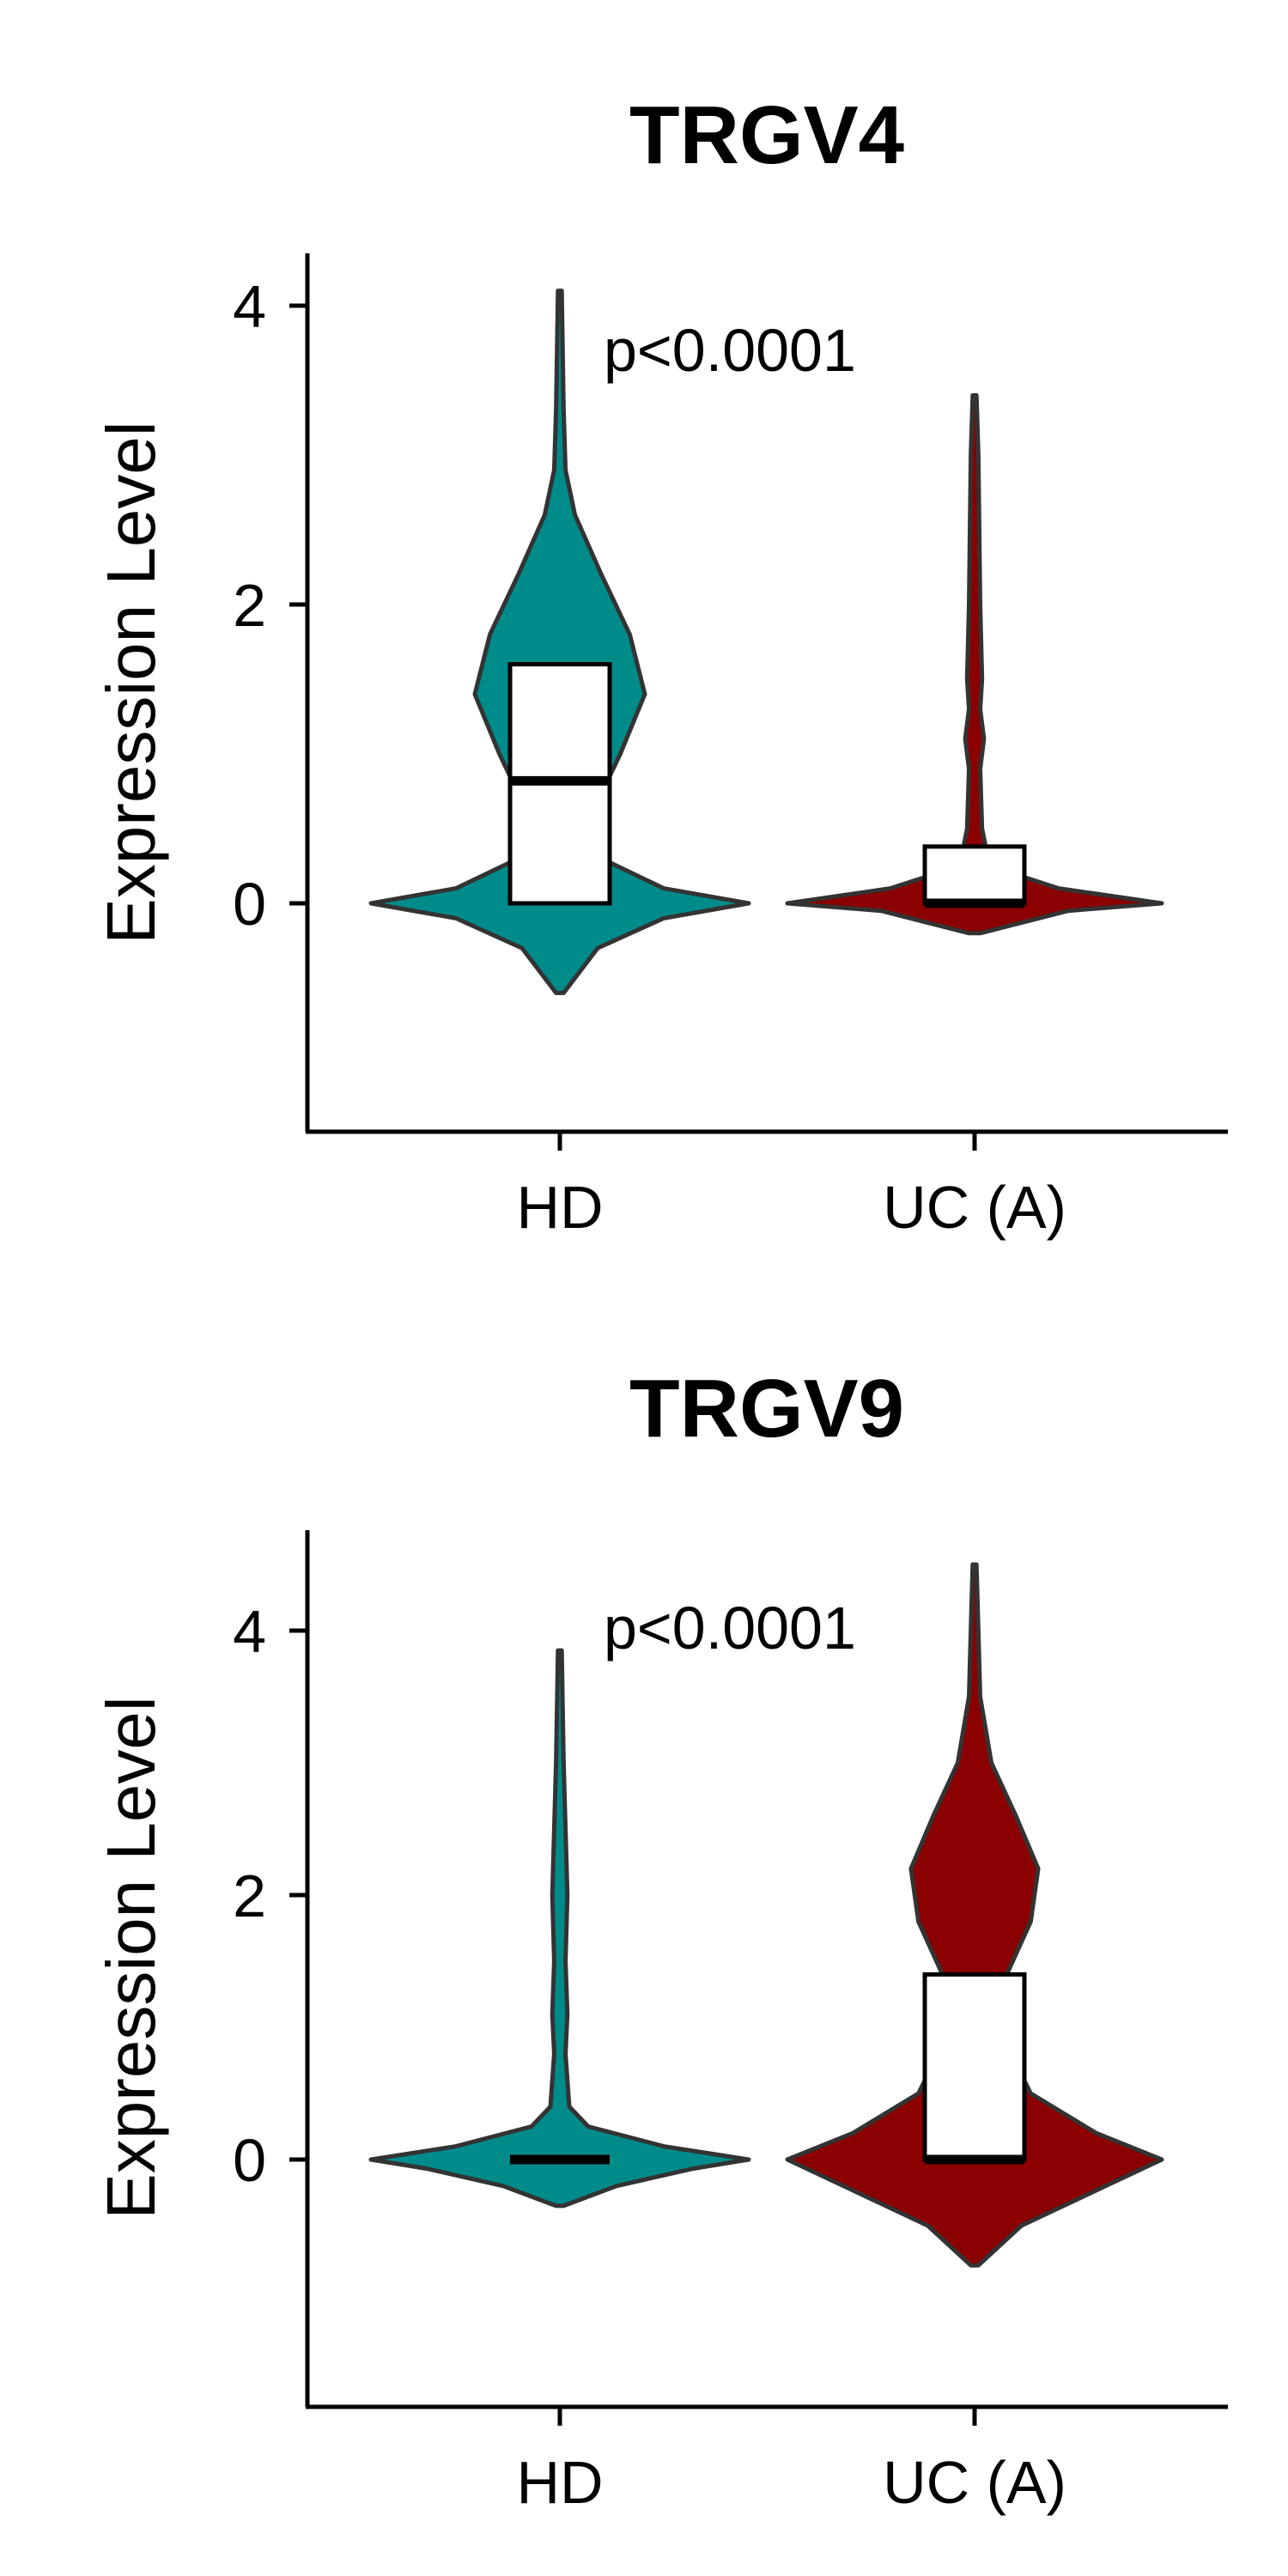  What do you see at coordinates (766, 135) in the screenshot?
I see `chart-title: TRGV4` at bounding box center [766, 135].